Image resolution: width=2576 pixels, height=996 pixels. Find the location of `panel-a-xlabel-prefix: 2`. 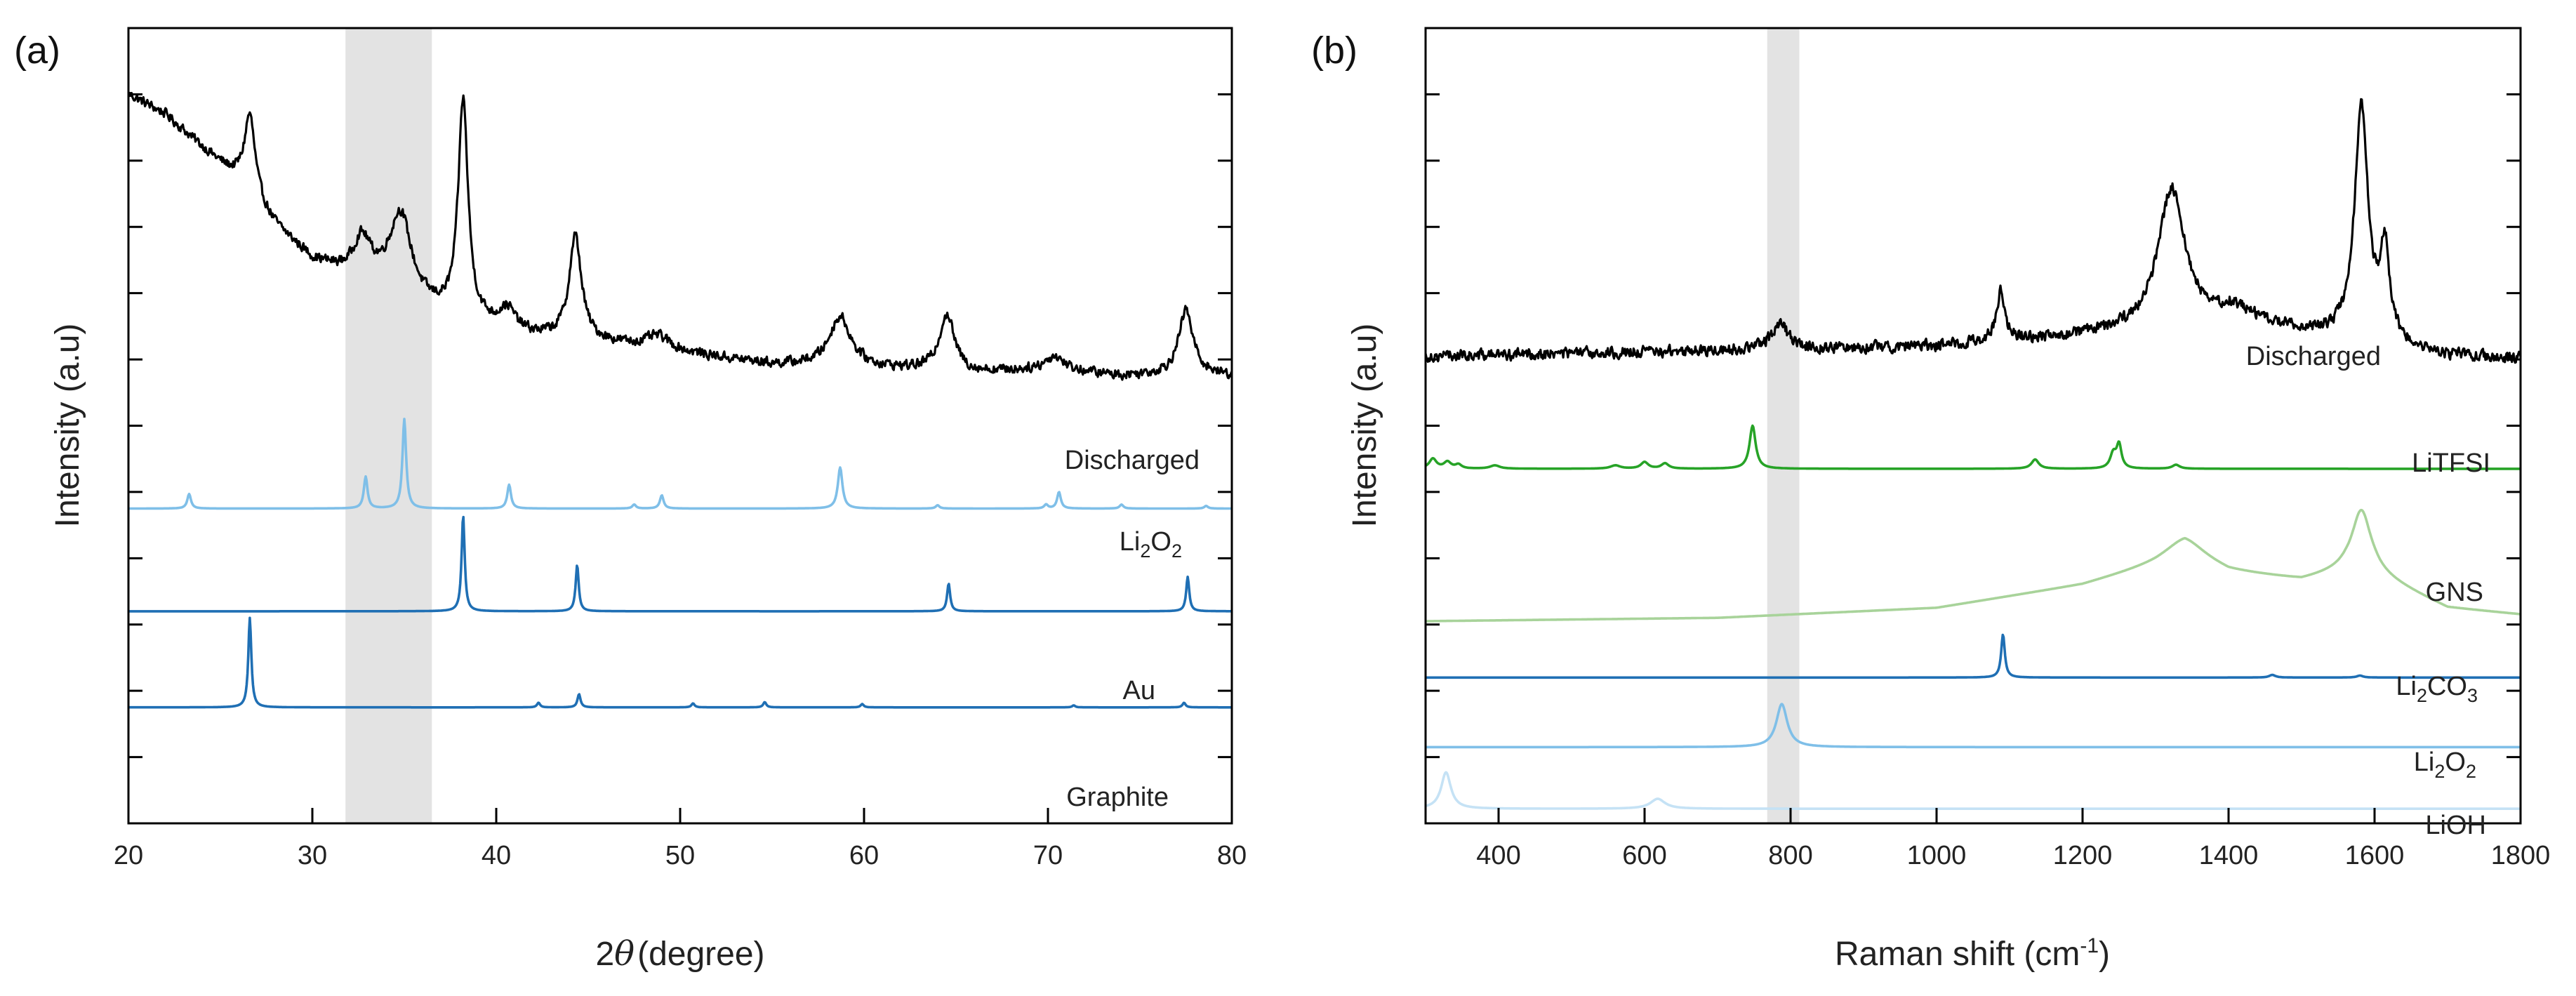

panel-a-xlabel-prefix: 2 is located at coordinates (605, 954).